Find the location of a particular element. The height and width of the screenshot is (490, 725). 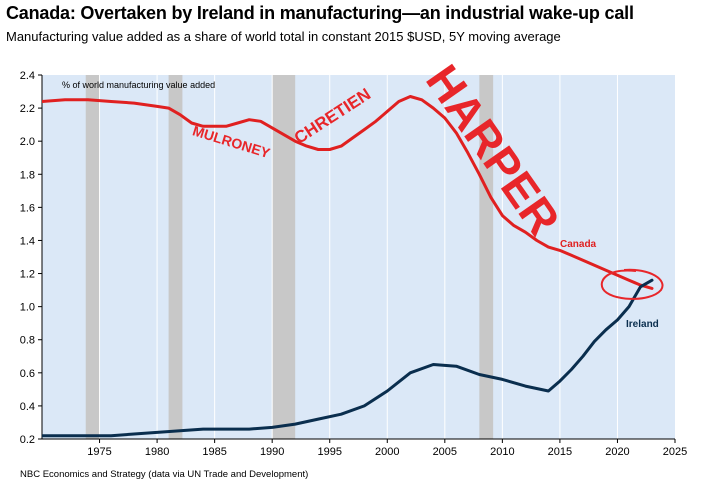

series-label-canada: Canada is located at coordinates (578, 244).